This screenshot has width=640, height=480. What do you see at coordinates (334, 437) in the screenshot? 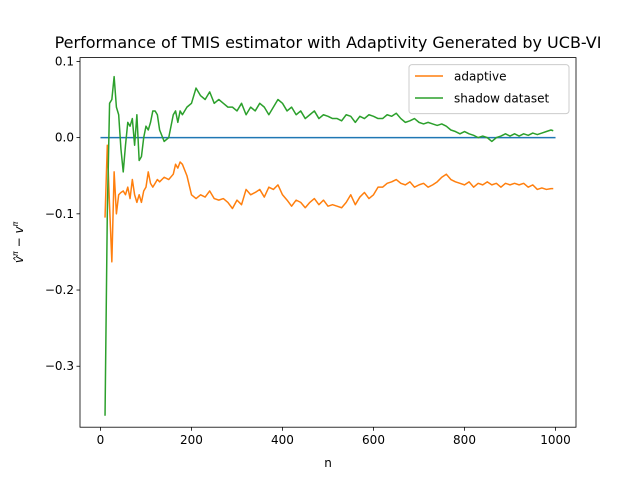
I see `x-axis: 0 200 400 600 800 1000` at bounding box center [334, 437].